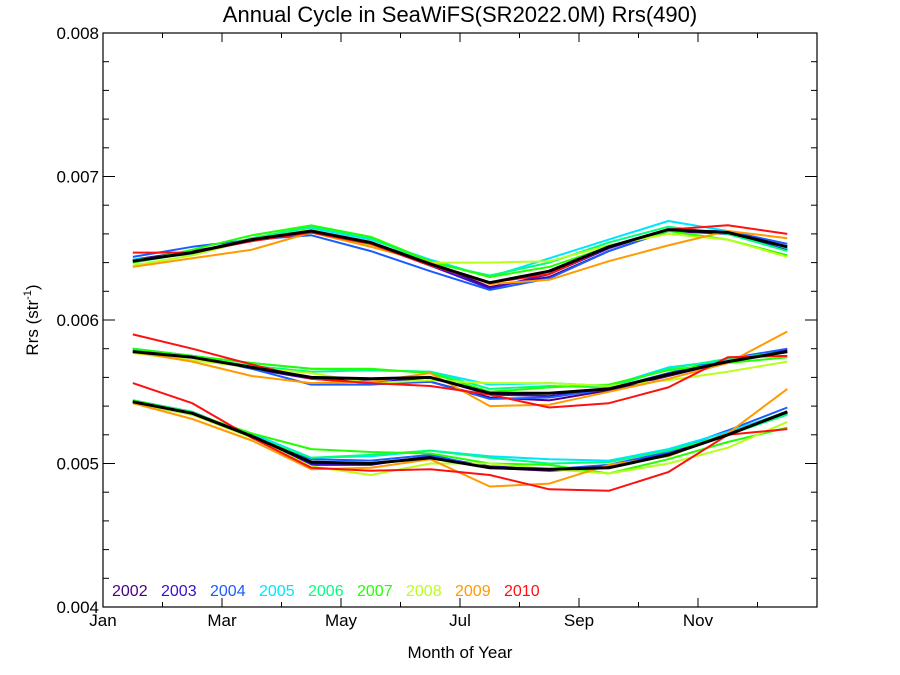 The width and height of the screenshot is (900, 675). I want to click on y-tick-label-0.007: 0.007, so click(77, 177).